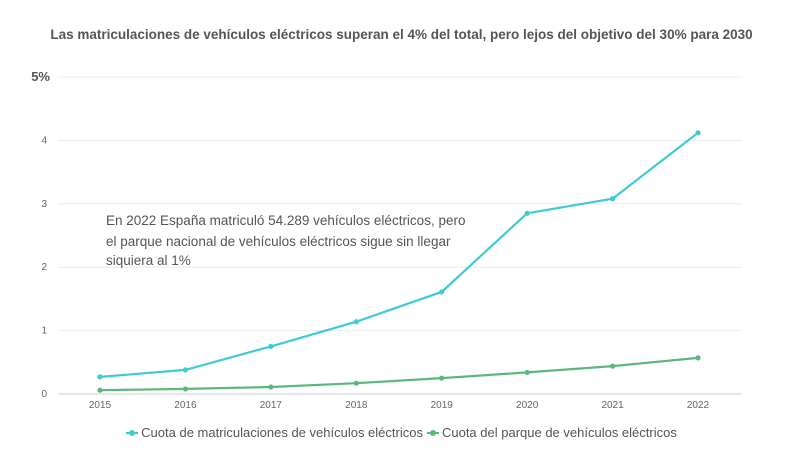 The width and height of the screenshot is (803, 463). I want to click on x-tick-label: 2021, so click(612, 405).